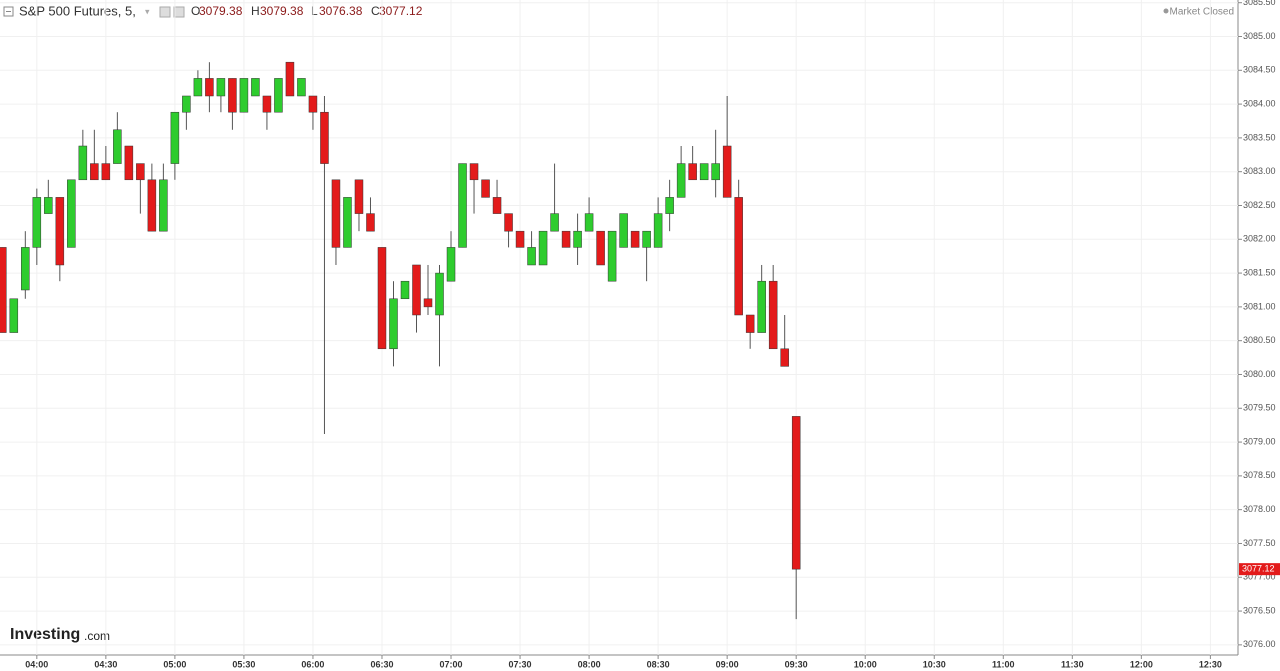 The image size is (1280, 671). Describe the element at coordinates (165, 12) in the screenshot. I see `settings-icon` at that location.